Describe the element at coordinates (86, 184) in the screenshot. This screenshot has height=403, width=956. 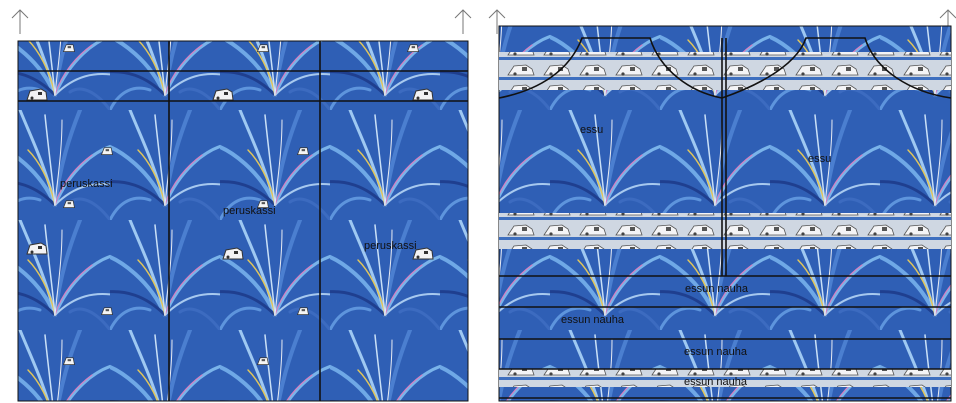
I see `piece-label-peruskassi-1: peruskassi` at that location.